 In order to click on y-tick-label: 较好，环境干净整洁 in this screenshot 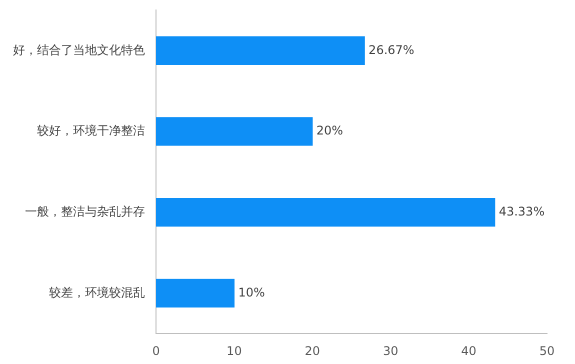, I will do `click(91, 131)`.